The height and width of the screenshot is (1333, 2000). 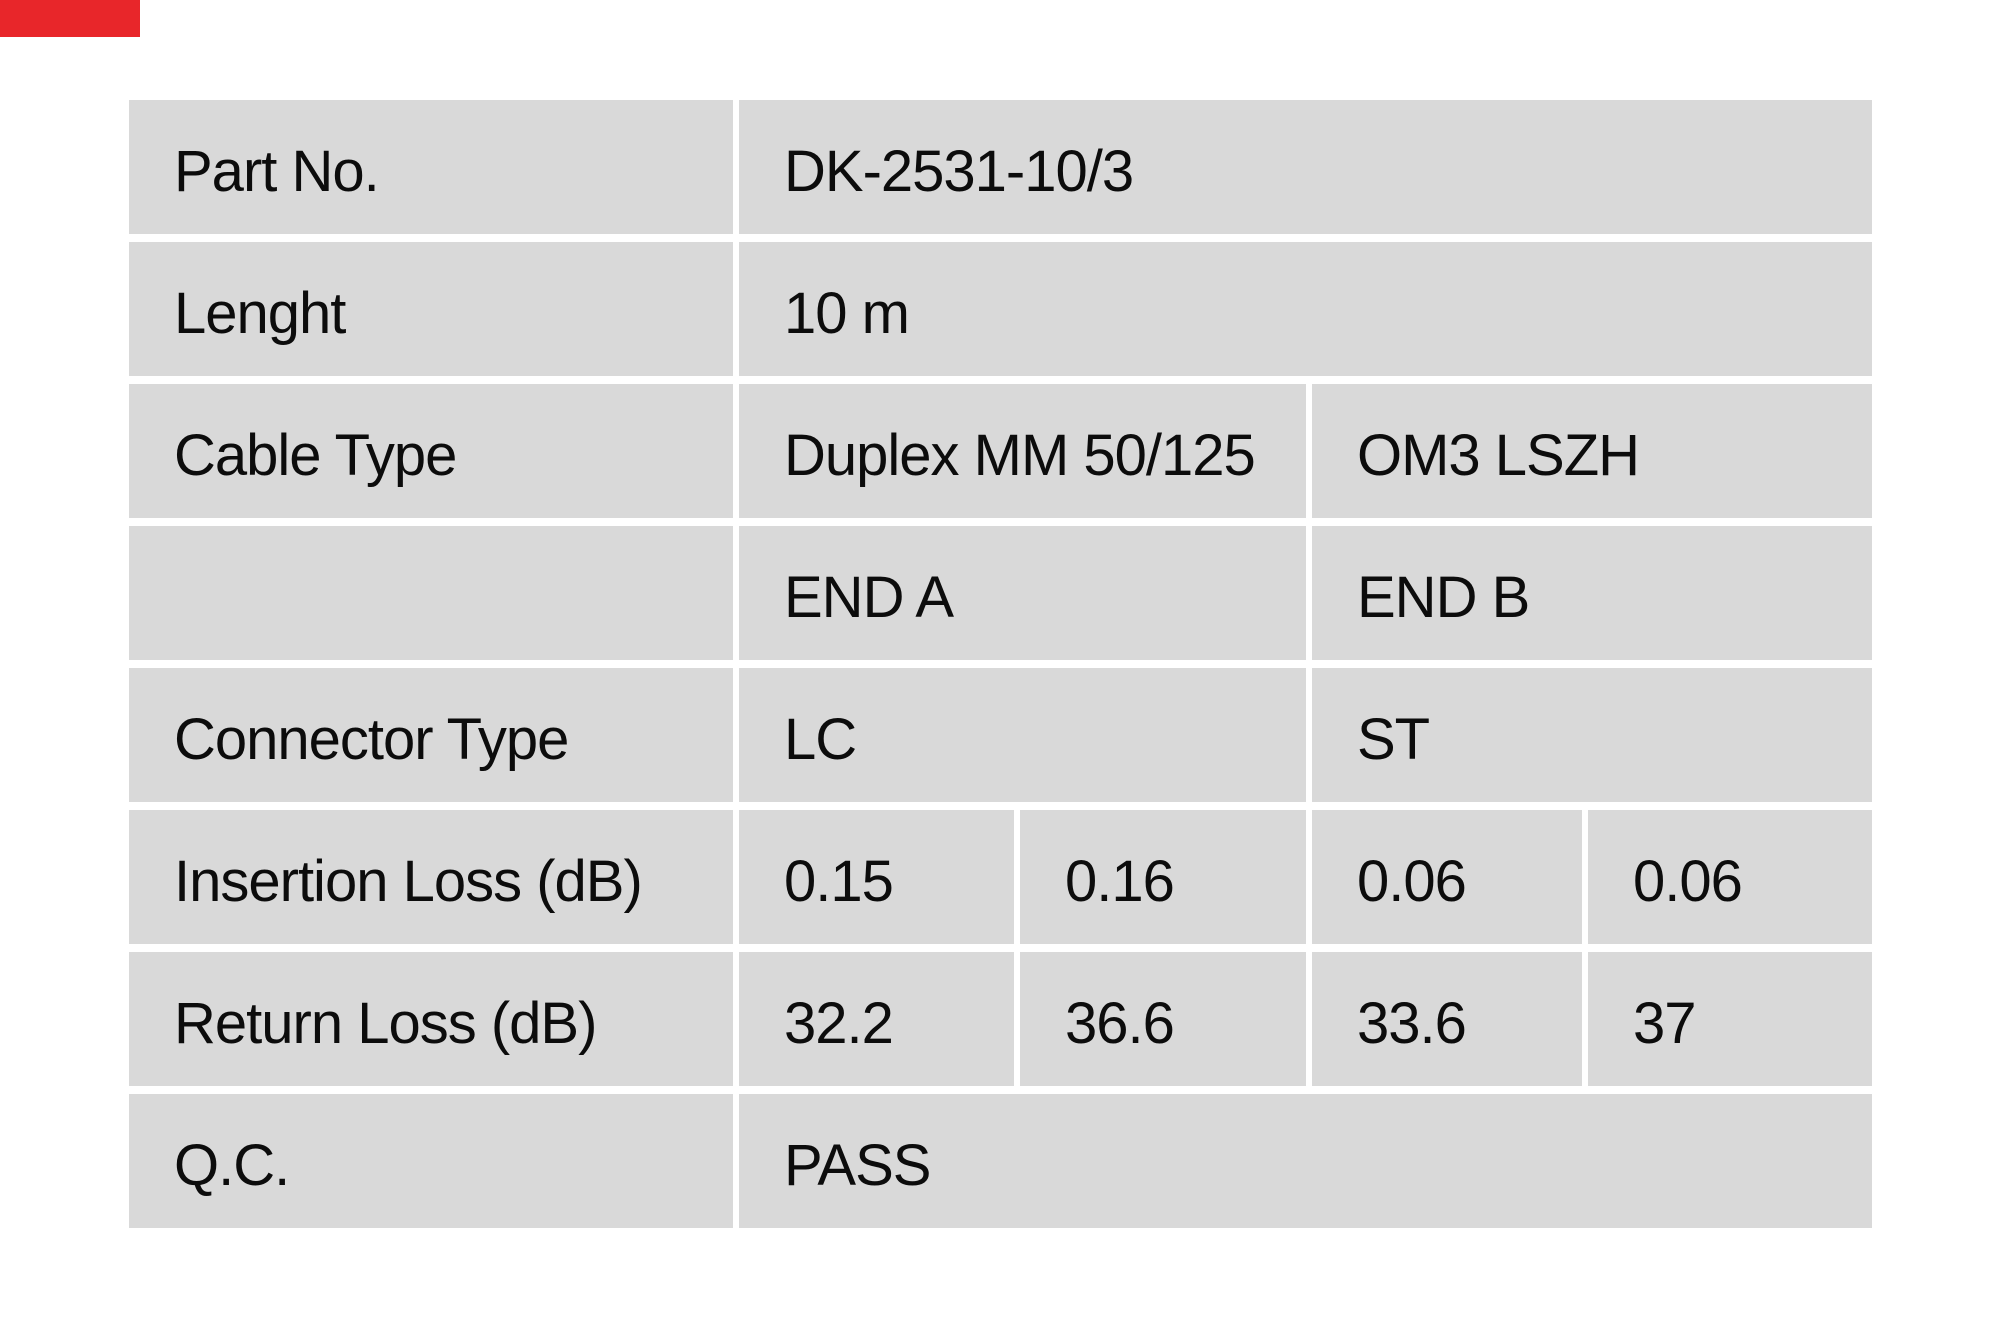 I want to click on cell-end-b-header: END B, so click(x=1592, y=593).